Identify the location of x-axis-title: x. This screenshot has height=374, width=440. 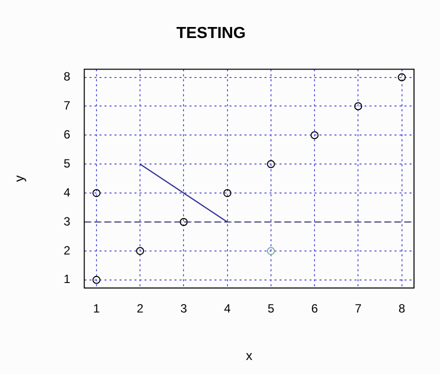
(249, 355).